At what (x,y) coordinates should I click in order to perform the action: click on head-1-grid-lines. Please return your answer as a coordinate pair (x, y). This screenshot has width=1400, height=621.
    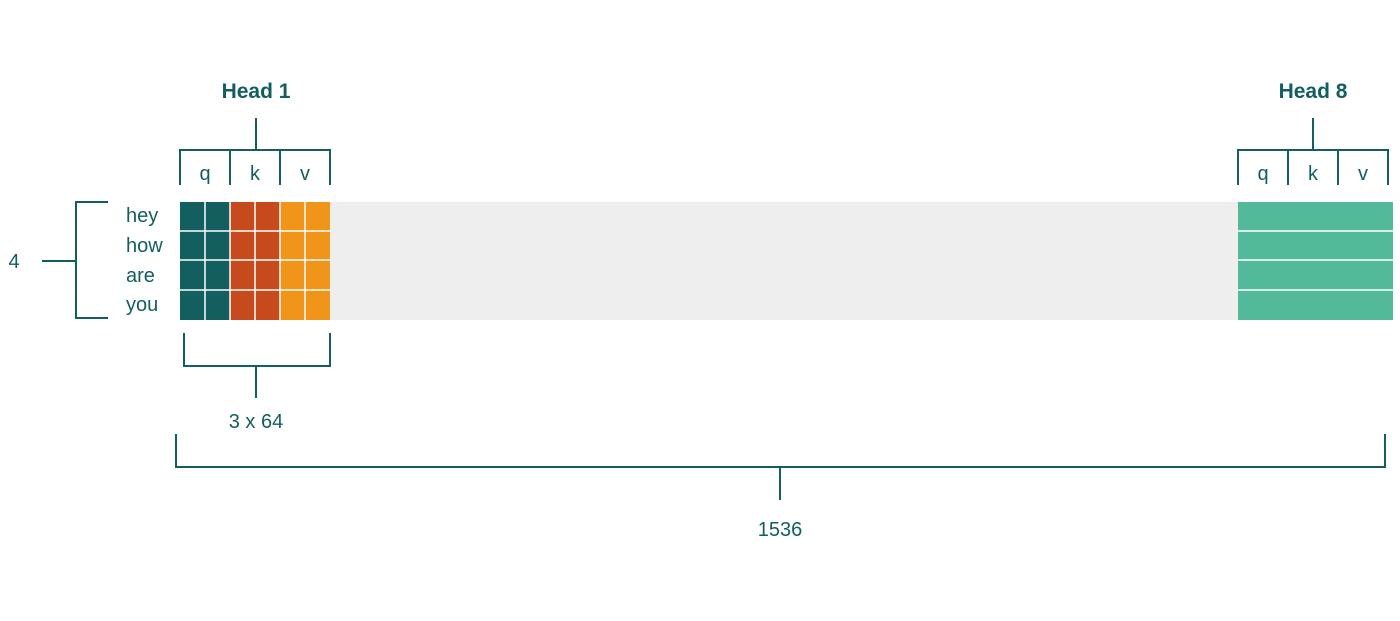
    Looking at the image, I should click on (255, 261).